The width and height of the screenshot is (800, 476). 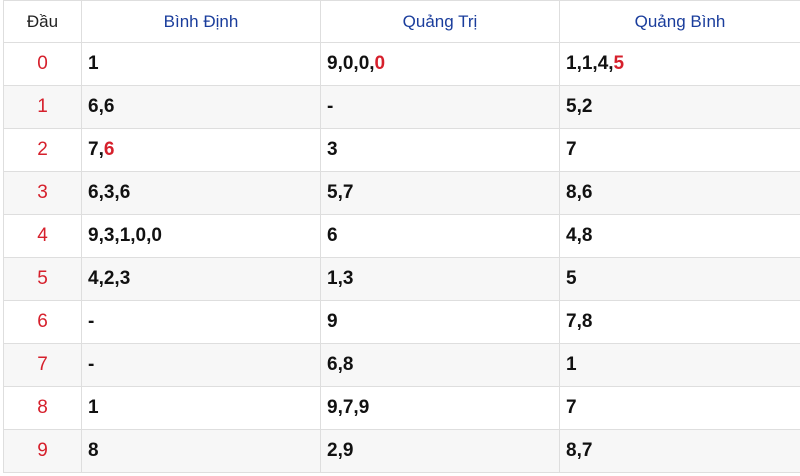 I want to click on tail-numbers: 8,7, so click(x=579, y=450).